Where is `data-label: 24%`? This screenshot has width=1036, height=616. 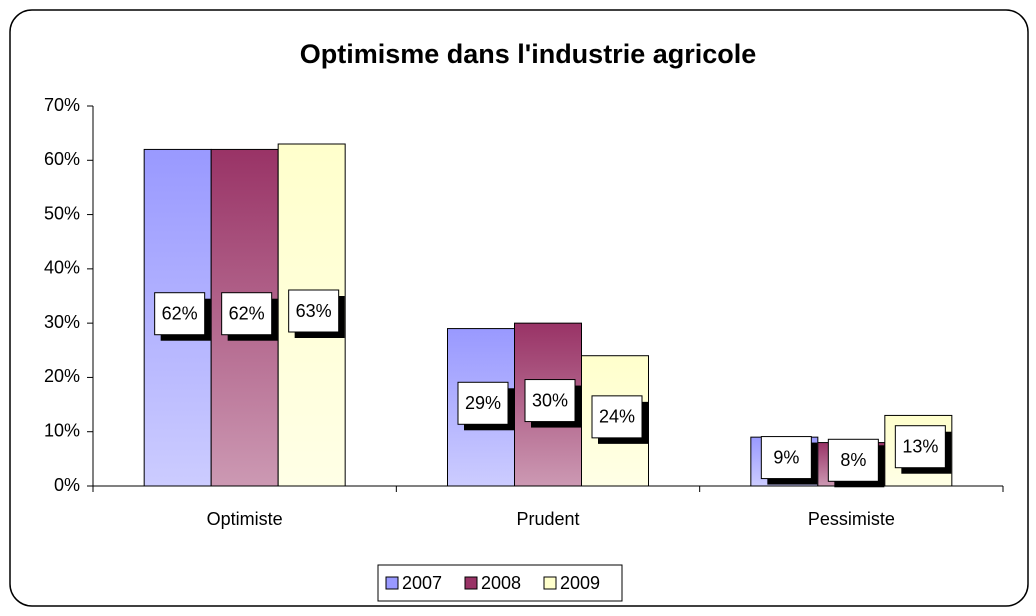 data-label: 24% is located at coordinates (617, 417).